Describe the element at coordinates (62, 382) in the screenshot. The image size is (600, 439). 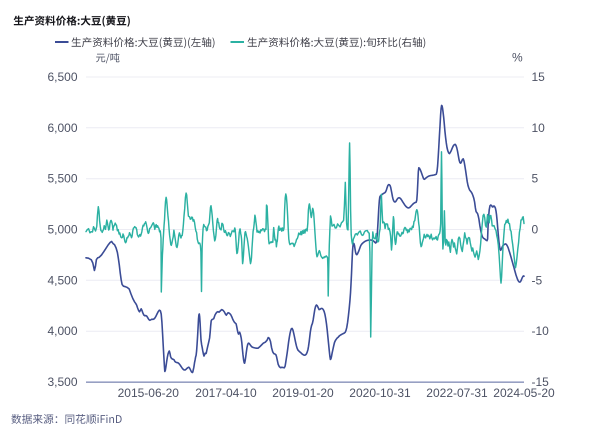
I see `svg-text: 3,500` at that location.